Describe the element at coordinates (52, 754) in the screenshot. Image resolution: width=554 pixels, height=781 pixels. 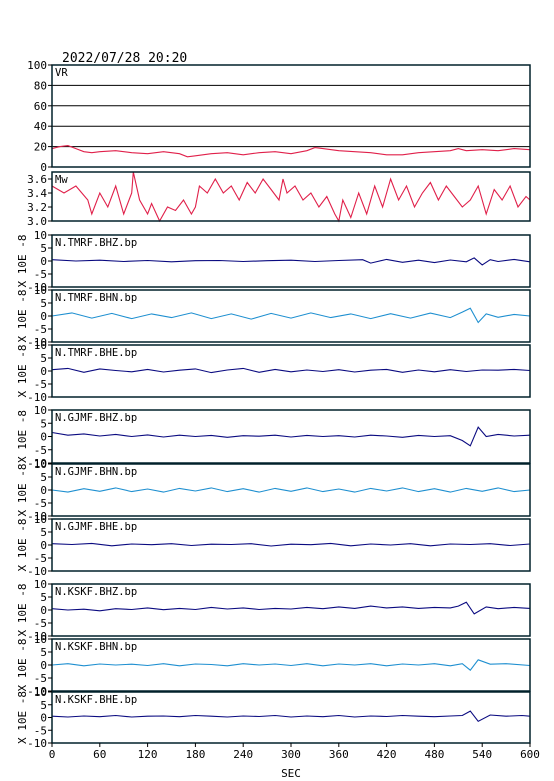
I see `x-tick-label: 0` at that location.